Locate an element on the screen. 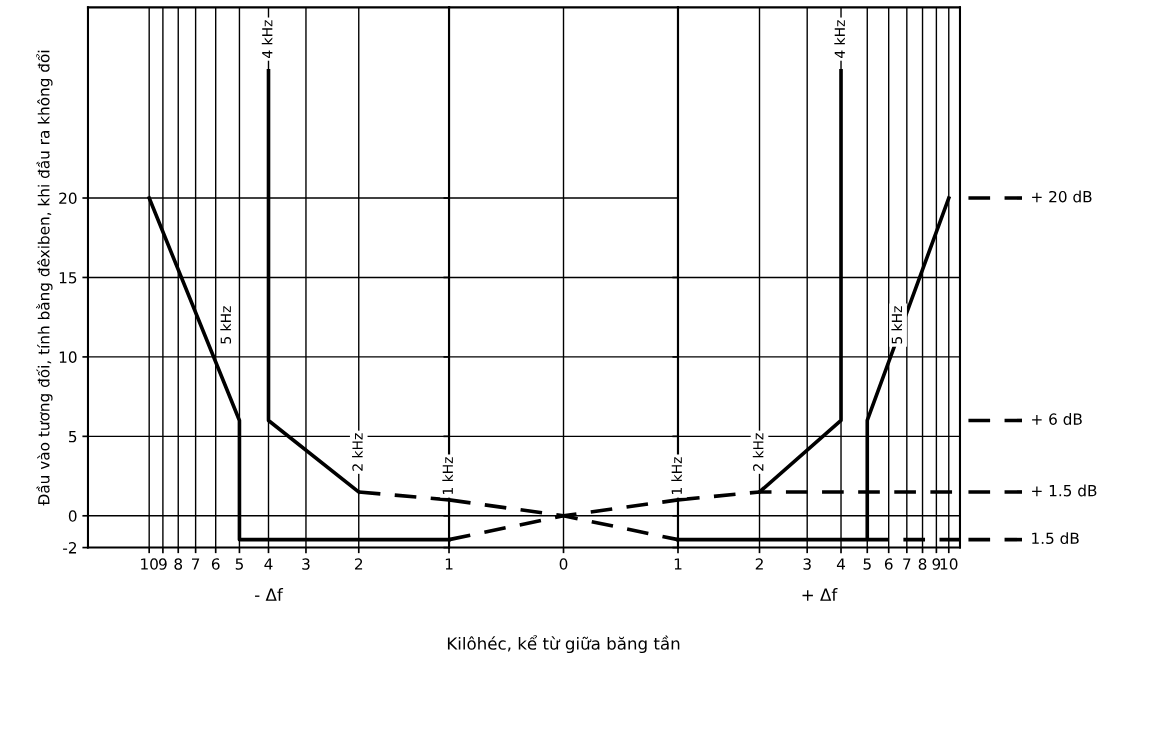 The height and width of the screenshot is (735, 1173). x-tick-label: 0 is located at coordinates (563, 564).